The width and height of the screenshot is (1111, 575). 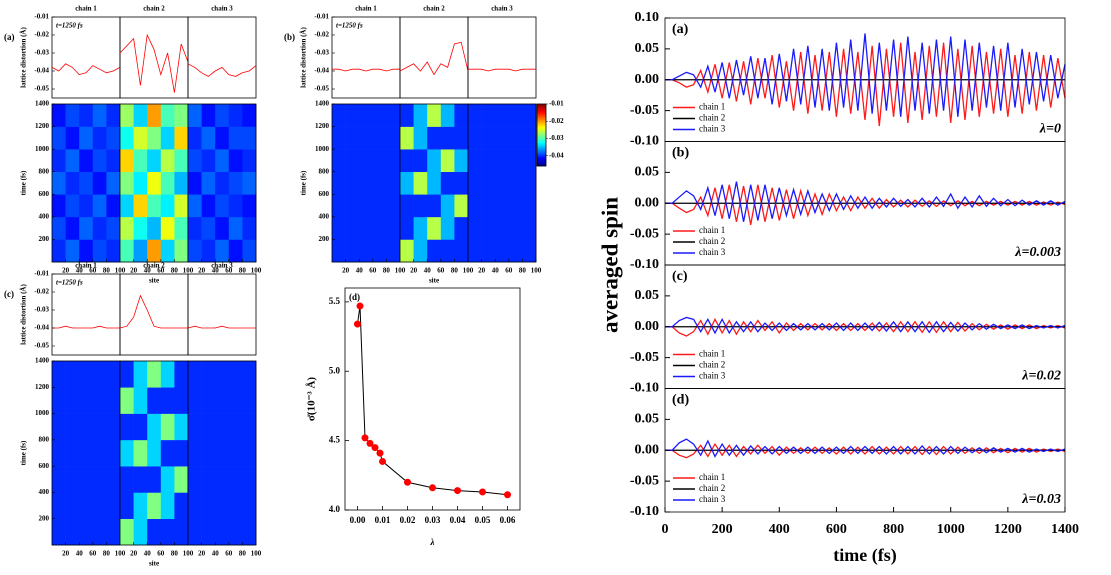 What do you see at coordinates (722, 529) in the screenshot?
I see `x-tick-label: 200` at bounding box center [722, 529].